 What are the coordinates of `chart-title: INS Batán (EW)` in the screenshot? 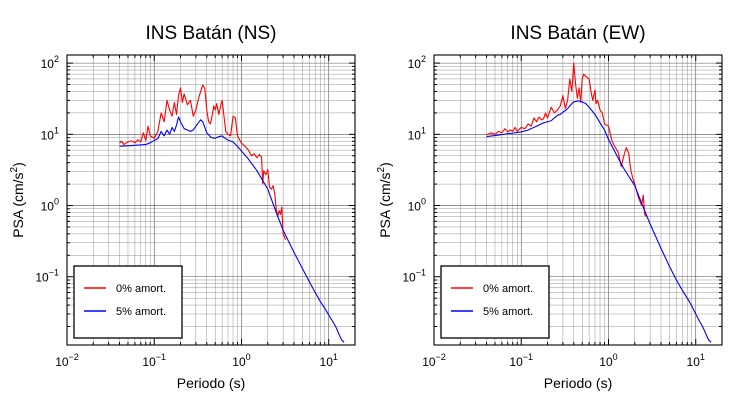 It's located at (577, 33).